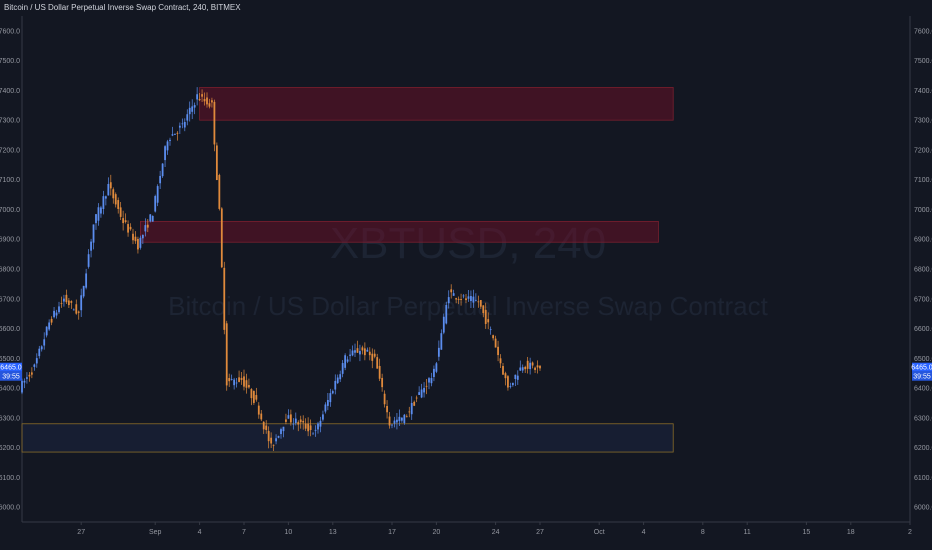  What do you see at coordinates (11, 376) in the screenshot?
I see `countdown-badge` at bounding box center [11, 376].